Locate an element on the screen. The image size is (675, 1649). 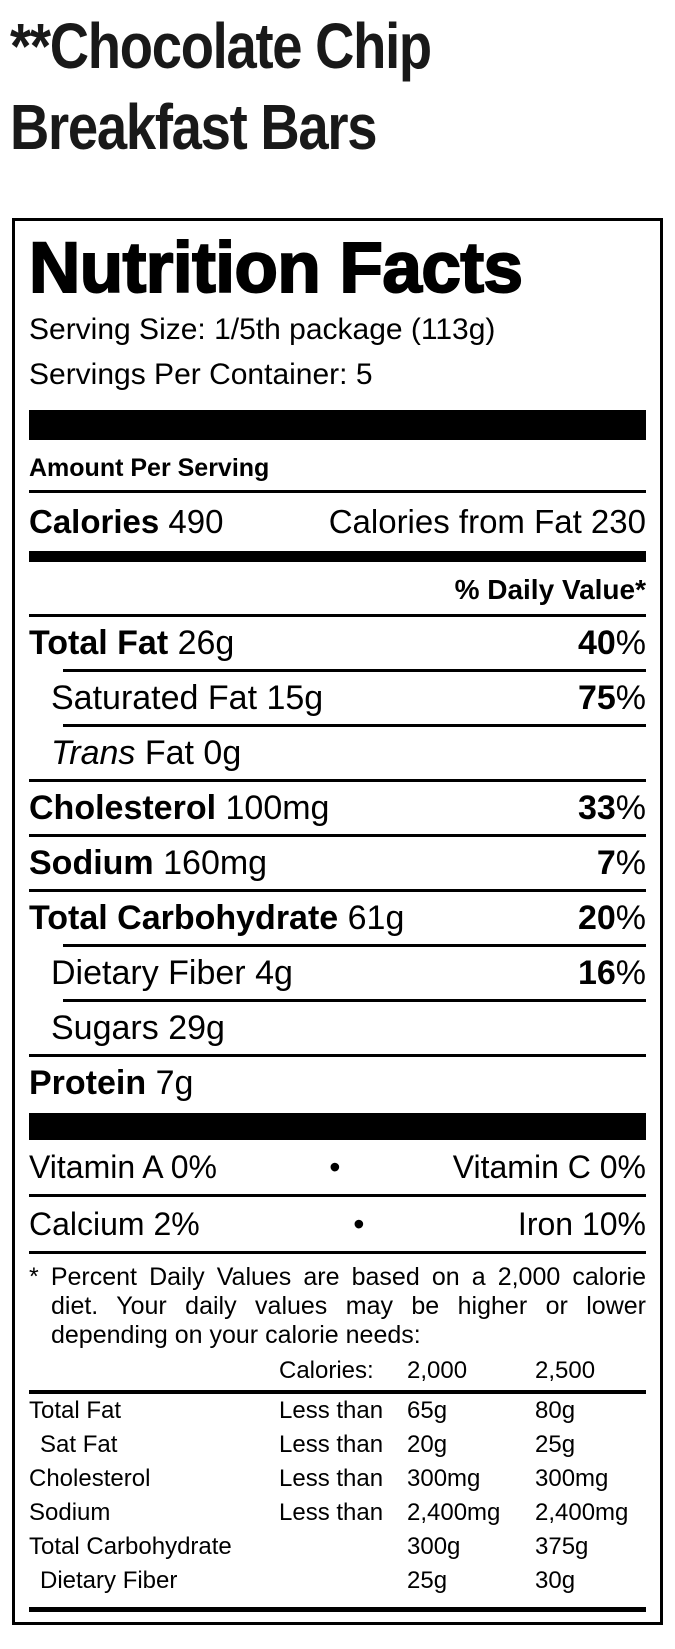
daily-value: 40% is located at coordinates (611, 643).